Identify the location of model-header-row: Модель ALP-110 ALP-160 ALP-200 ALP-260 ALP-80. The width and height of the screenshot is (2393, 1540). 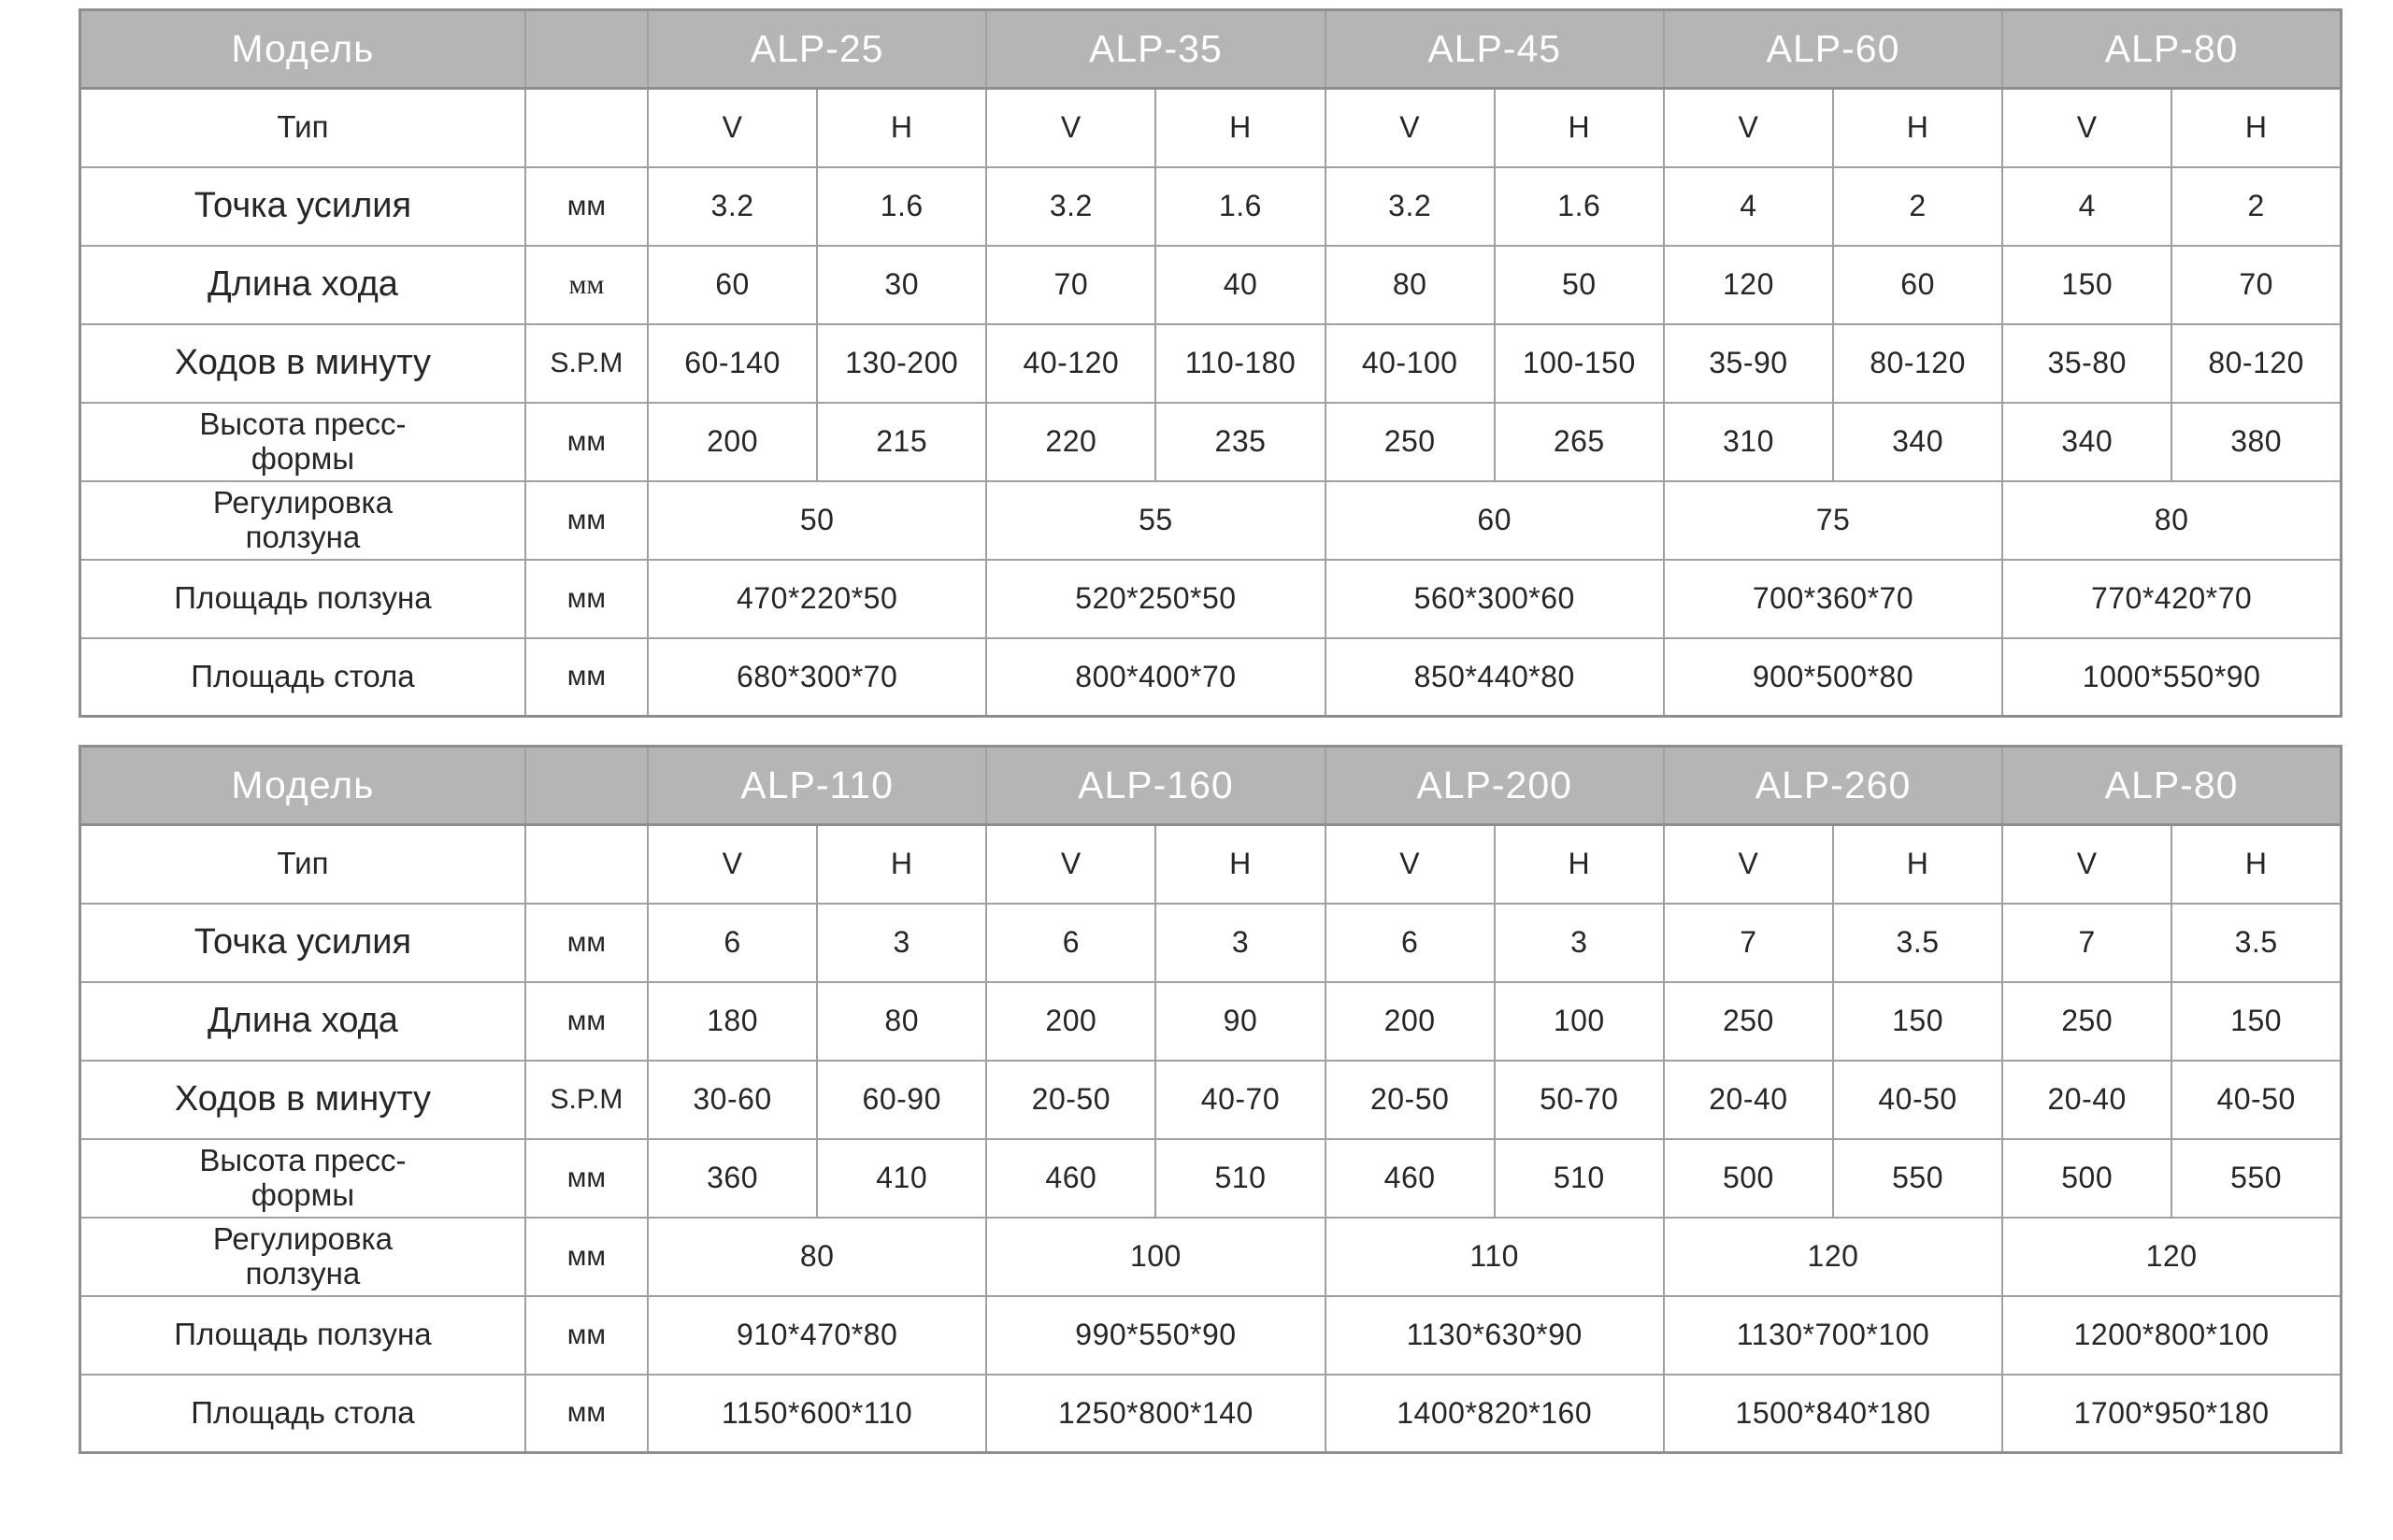
(1211, 785).